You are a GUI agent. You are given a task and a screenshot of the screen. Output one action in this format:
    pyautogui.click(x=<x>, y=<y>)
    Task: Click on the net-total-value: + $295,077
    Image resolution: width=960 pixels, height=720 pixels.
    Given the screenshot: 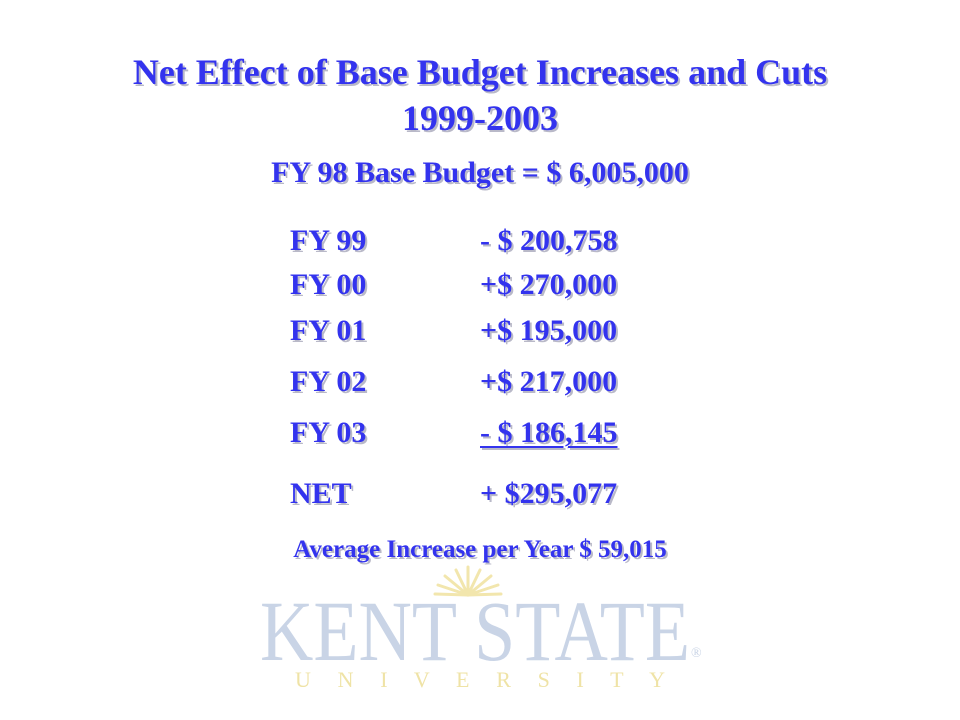 What is the action you would take?
    pyautogui.click(x=549, y=493)
    